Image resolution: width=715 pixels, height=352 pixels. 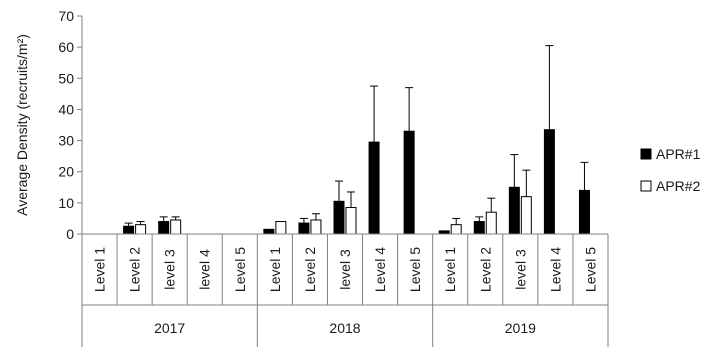 I want to click on group-label: 2017, so click(x=169, y=328).